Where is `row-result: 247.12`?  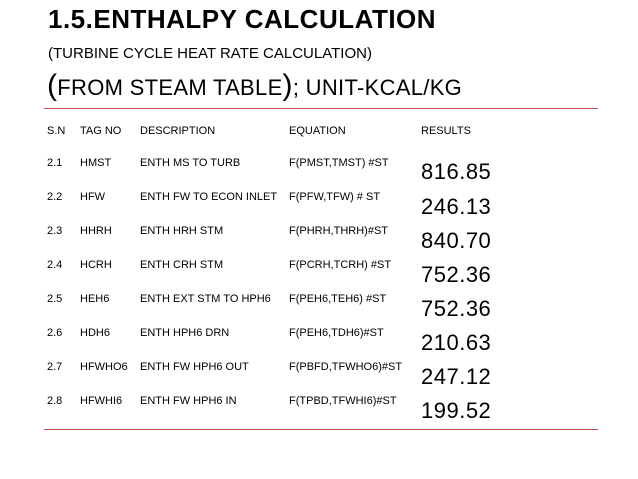
row-result: 247.12 is located at coordinates (456, 376).